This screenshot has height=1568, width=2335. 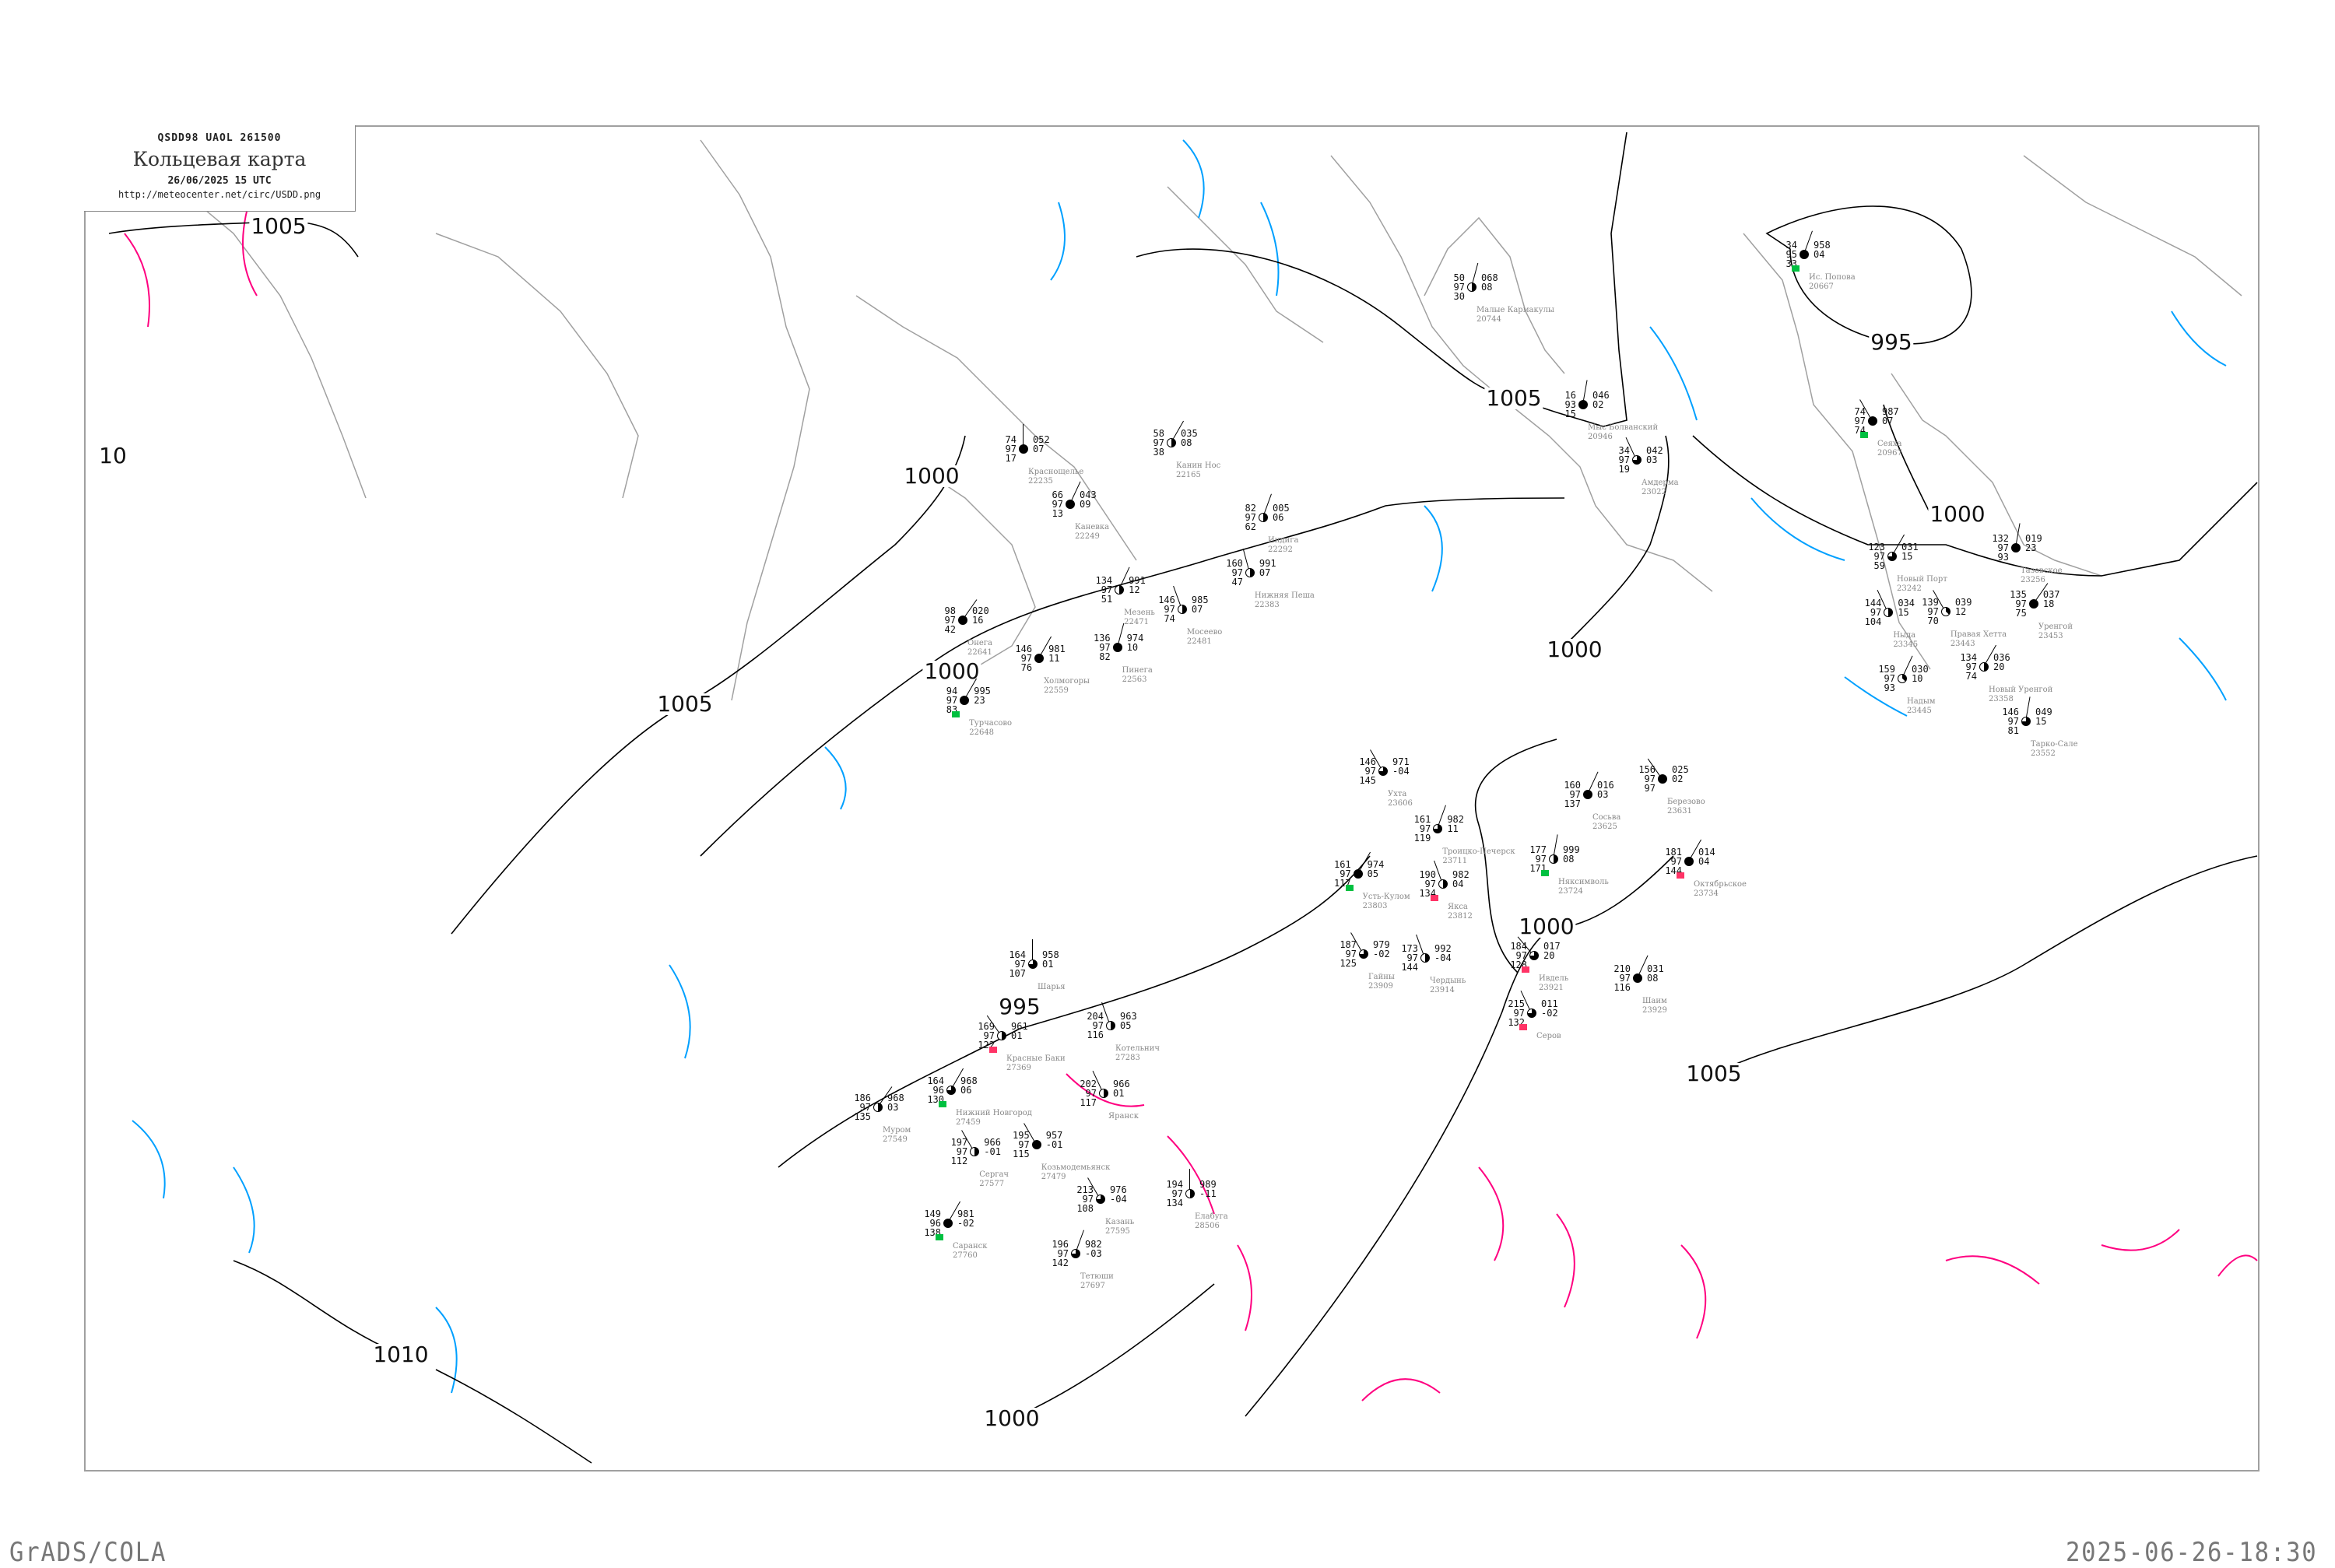 What do you see at coordinates (2001, 698) in the screenshot?
I see `station-id: 23358` at bounding box center [2001, 698].